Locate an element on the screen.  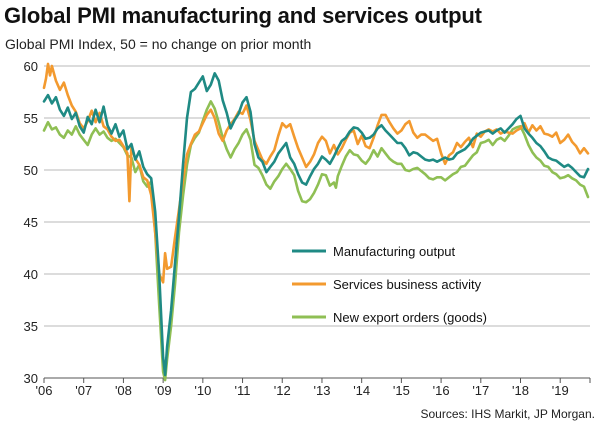
x-tick-label: '12 is located at coordinates (282, 390).